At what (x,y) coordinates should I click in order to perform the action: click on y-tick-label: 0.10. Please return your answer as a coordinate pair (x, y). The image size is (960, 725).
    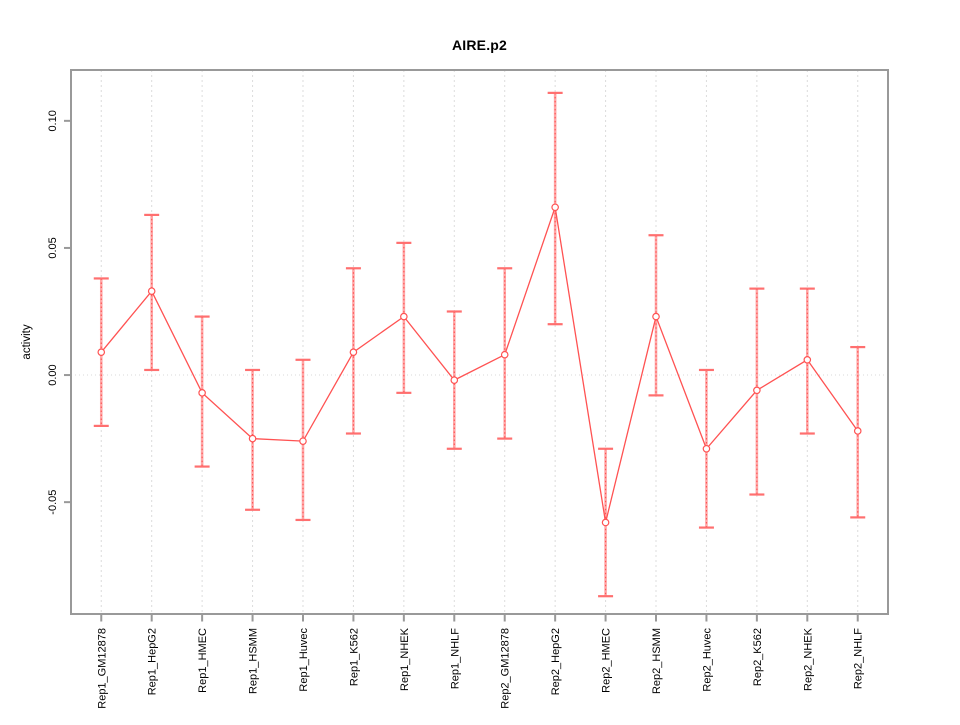
    Looking at the image, I should click on (53, 120).